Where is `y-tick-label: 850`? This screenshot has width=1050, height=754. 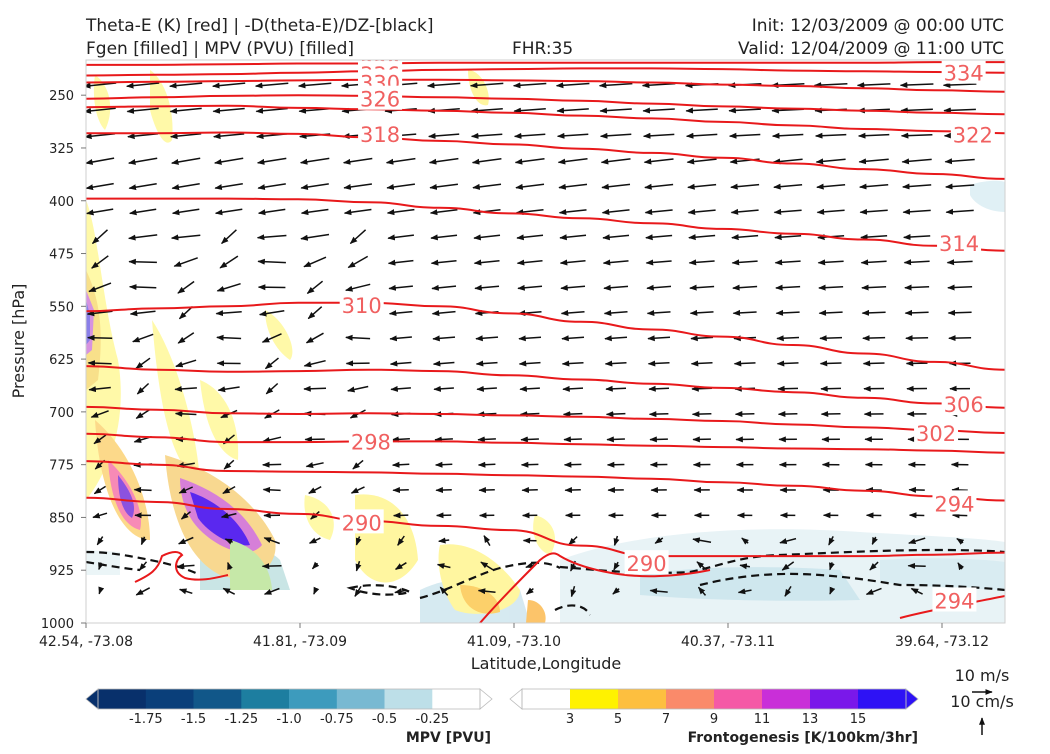
y-tick-label: 850 is located at coordinates (61, 518).